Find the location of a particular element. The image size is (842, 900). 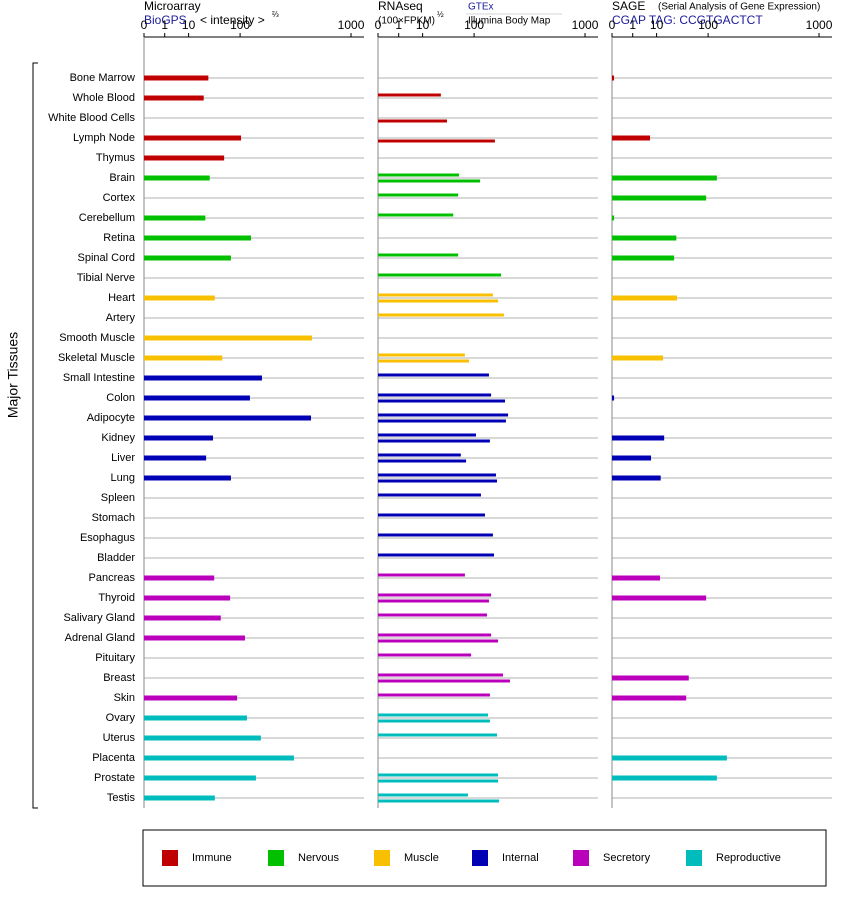

category-label: Thymus is located at coordinates (116, 158).